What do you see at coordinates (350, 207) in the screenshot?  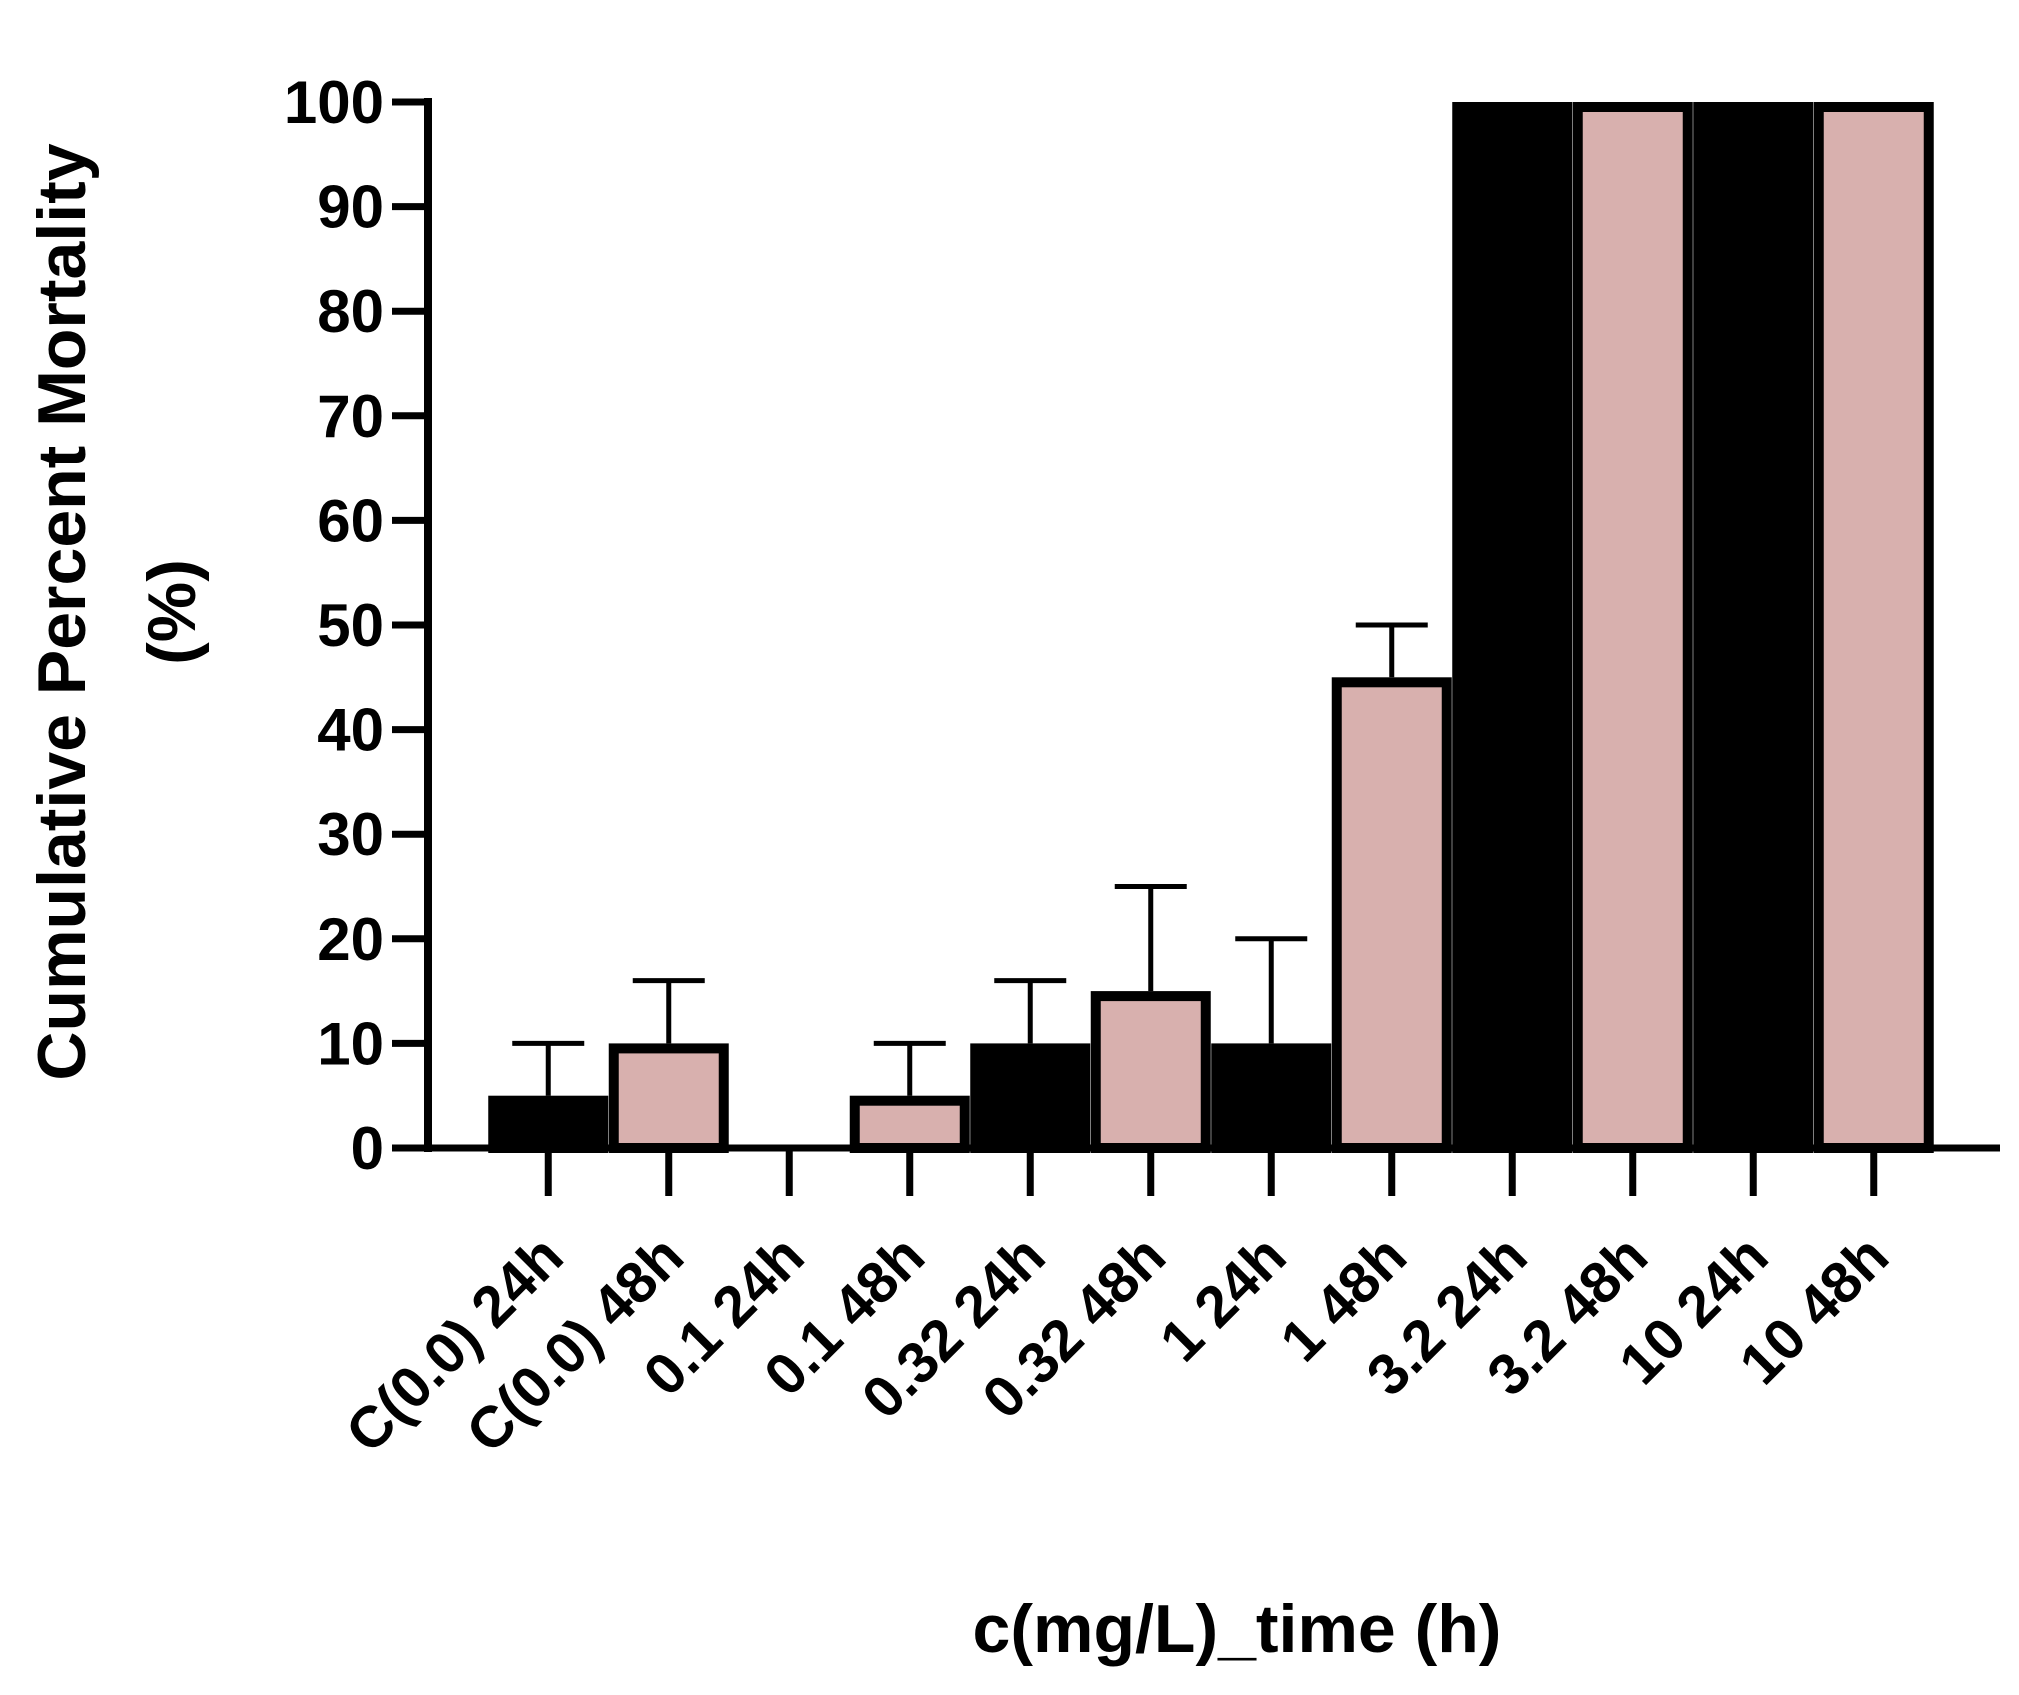 I see `y-tick-label: 90` at bounding box center [350, 207].